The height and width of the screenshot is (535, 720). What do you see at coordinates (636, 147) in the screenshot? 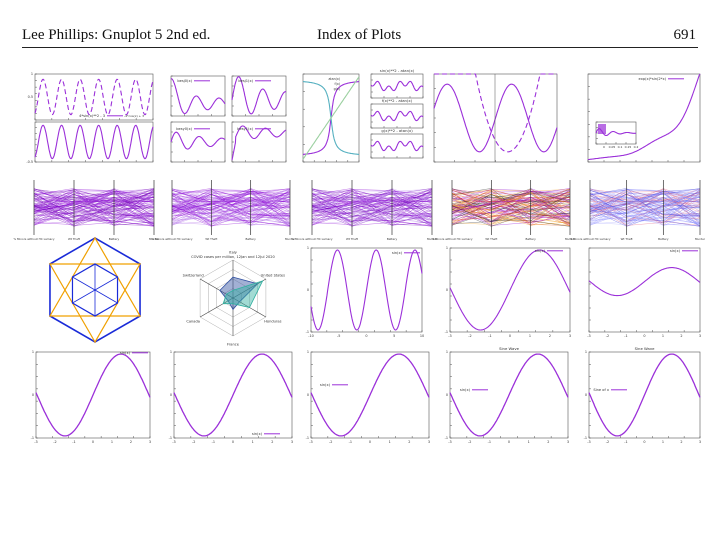
I see `inset-tick-label: 0.2` at bounding box center [636, 147].